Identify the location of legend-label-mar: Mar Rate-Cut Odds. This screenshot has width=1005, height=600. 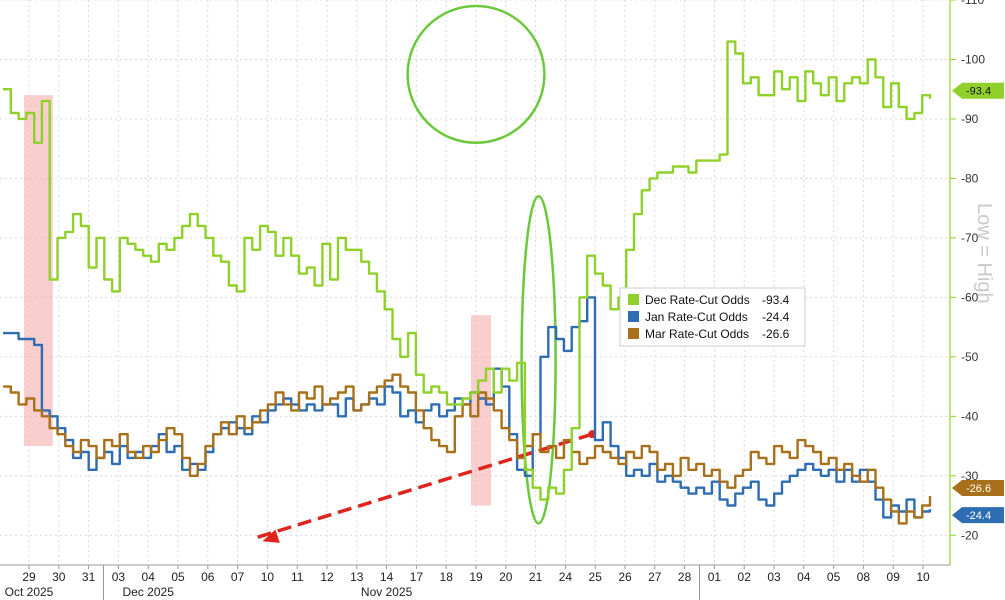
(697, 334).